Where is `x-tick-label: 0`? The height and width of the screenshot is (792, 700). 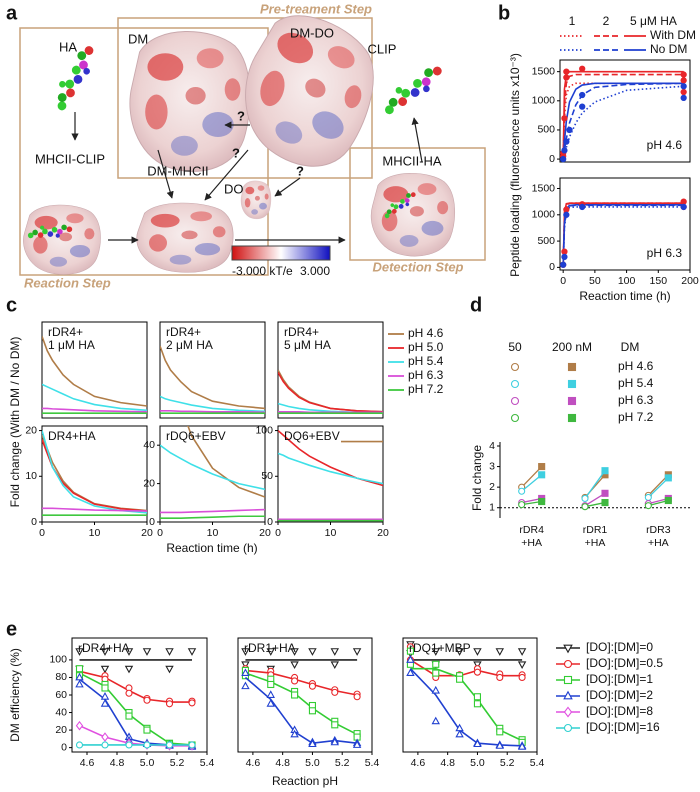 x-tick-label: 0 is located at coordinates (160, 533).